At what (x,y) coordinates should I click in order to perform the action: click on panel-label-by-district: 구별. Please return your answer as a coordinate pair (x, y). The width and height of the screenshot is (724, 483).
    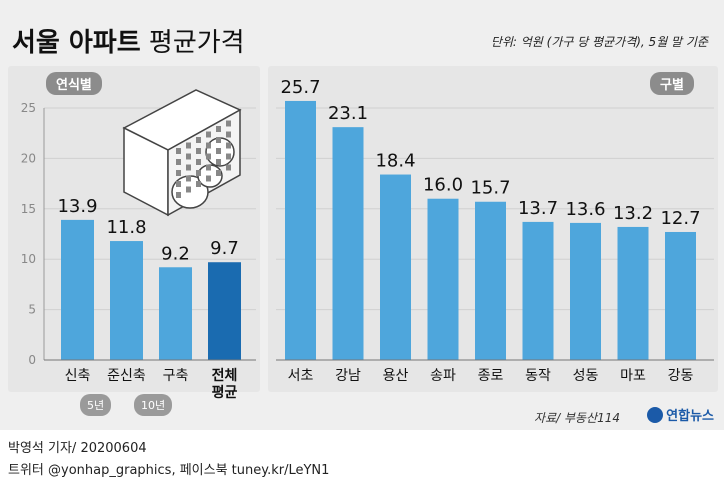
    Looking at the image, I should click on (672, 83).